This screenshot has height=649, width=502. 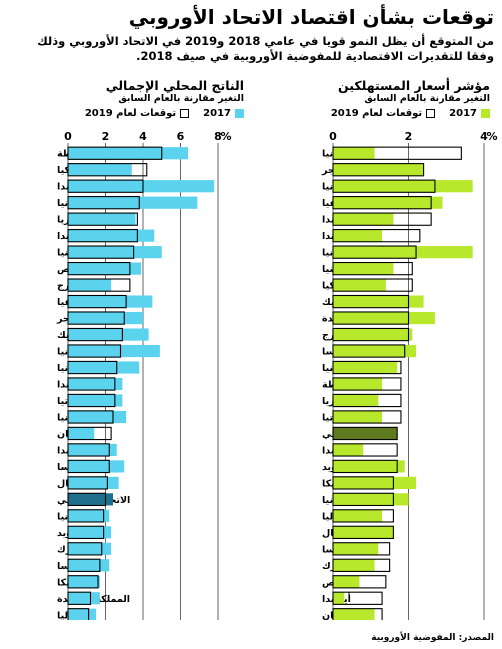 What do you see at coordinates (432, 638) in the screenshot?
I see `source-note: المصدر: المفوضية الأوروبية` at bounding box center [432, 638].